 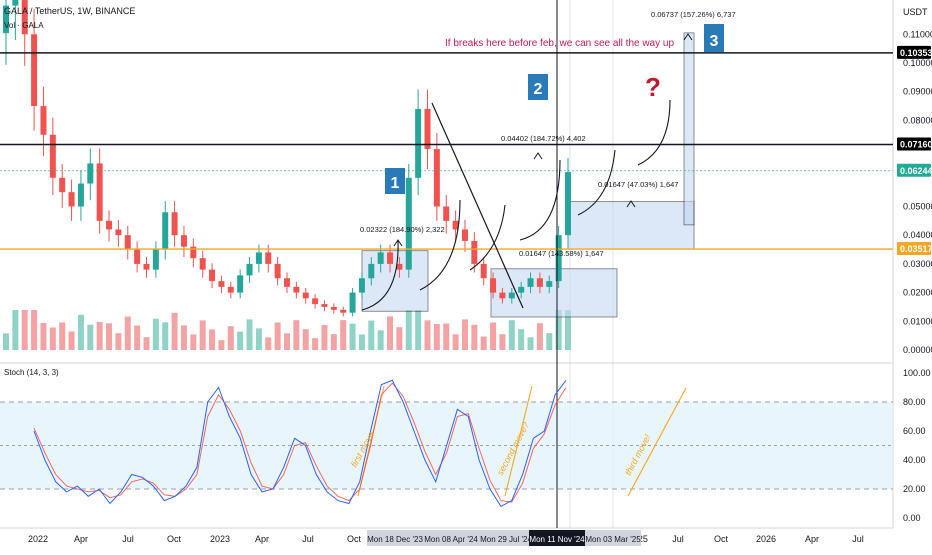 I want to click on stoch-tick: 40.00, so click(x=914, y=460).